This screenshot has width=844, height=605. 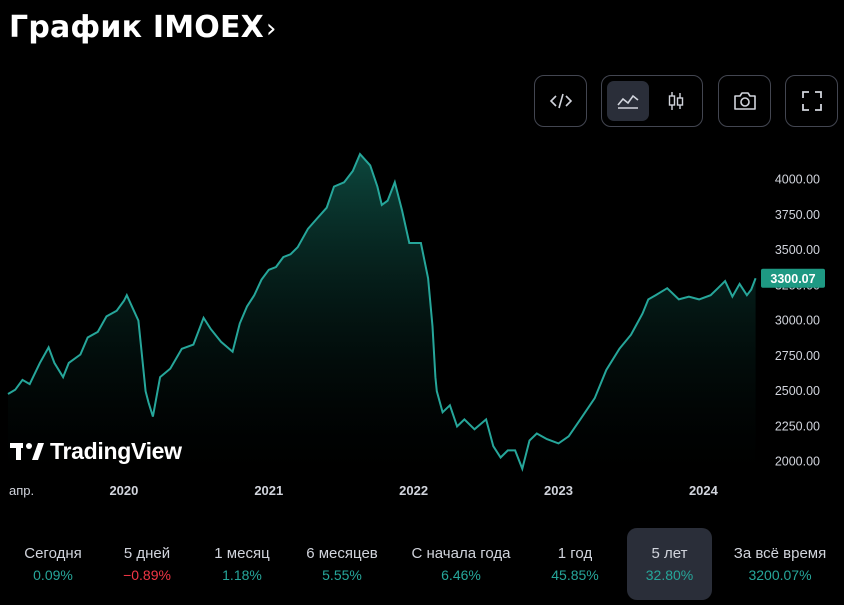 I want to click on tradingview-logo-text: TradingView, so click(x=116, y=451).